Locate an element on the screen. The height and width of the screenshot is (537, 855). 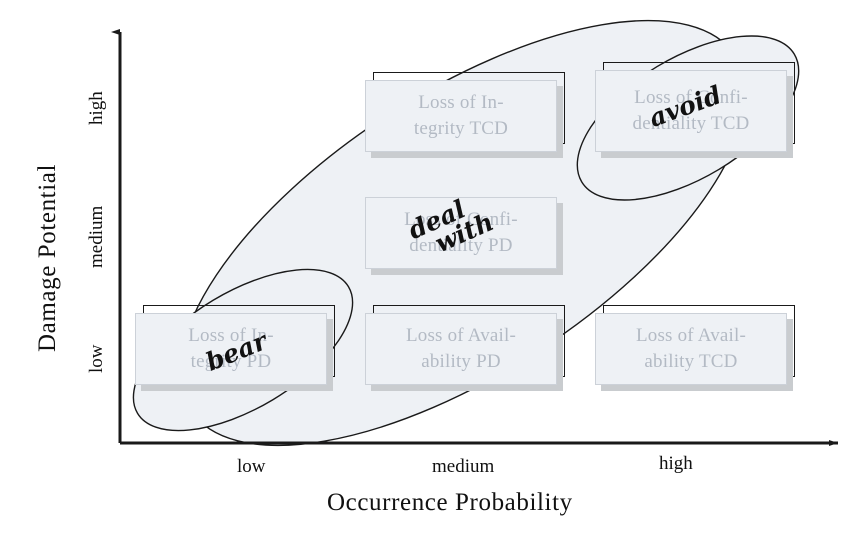
box-label: Loss of Confi- dentiality TCD is located at coordinates (691, 111).